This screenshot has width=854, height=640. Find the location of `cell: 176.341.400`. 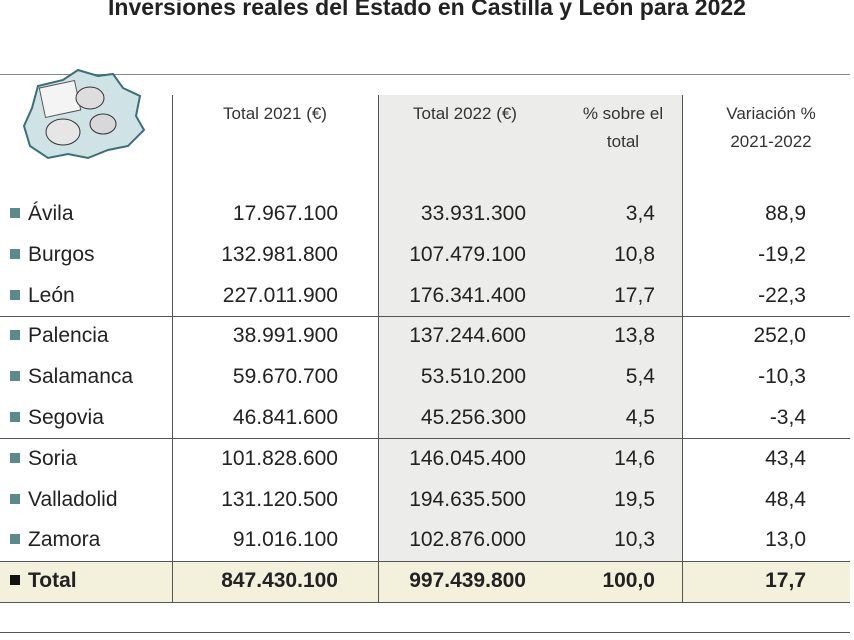

cell: 176.341.400 is located at coordinates (467, 295).